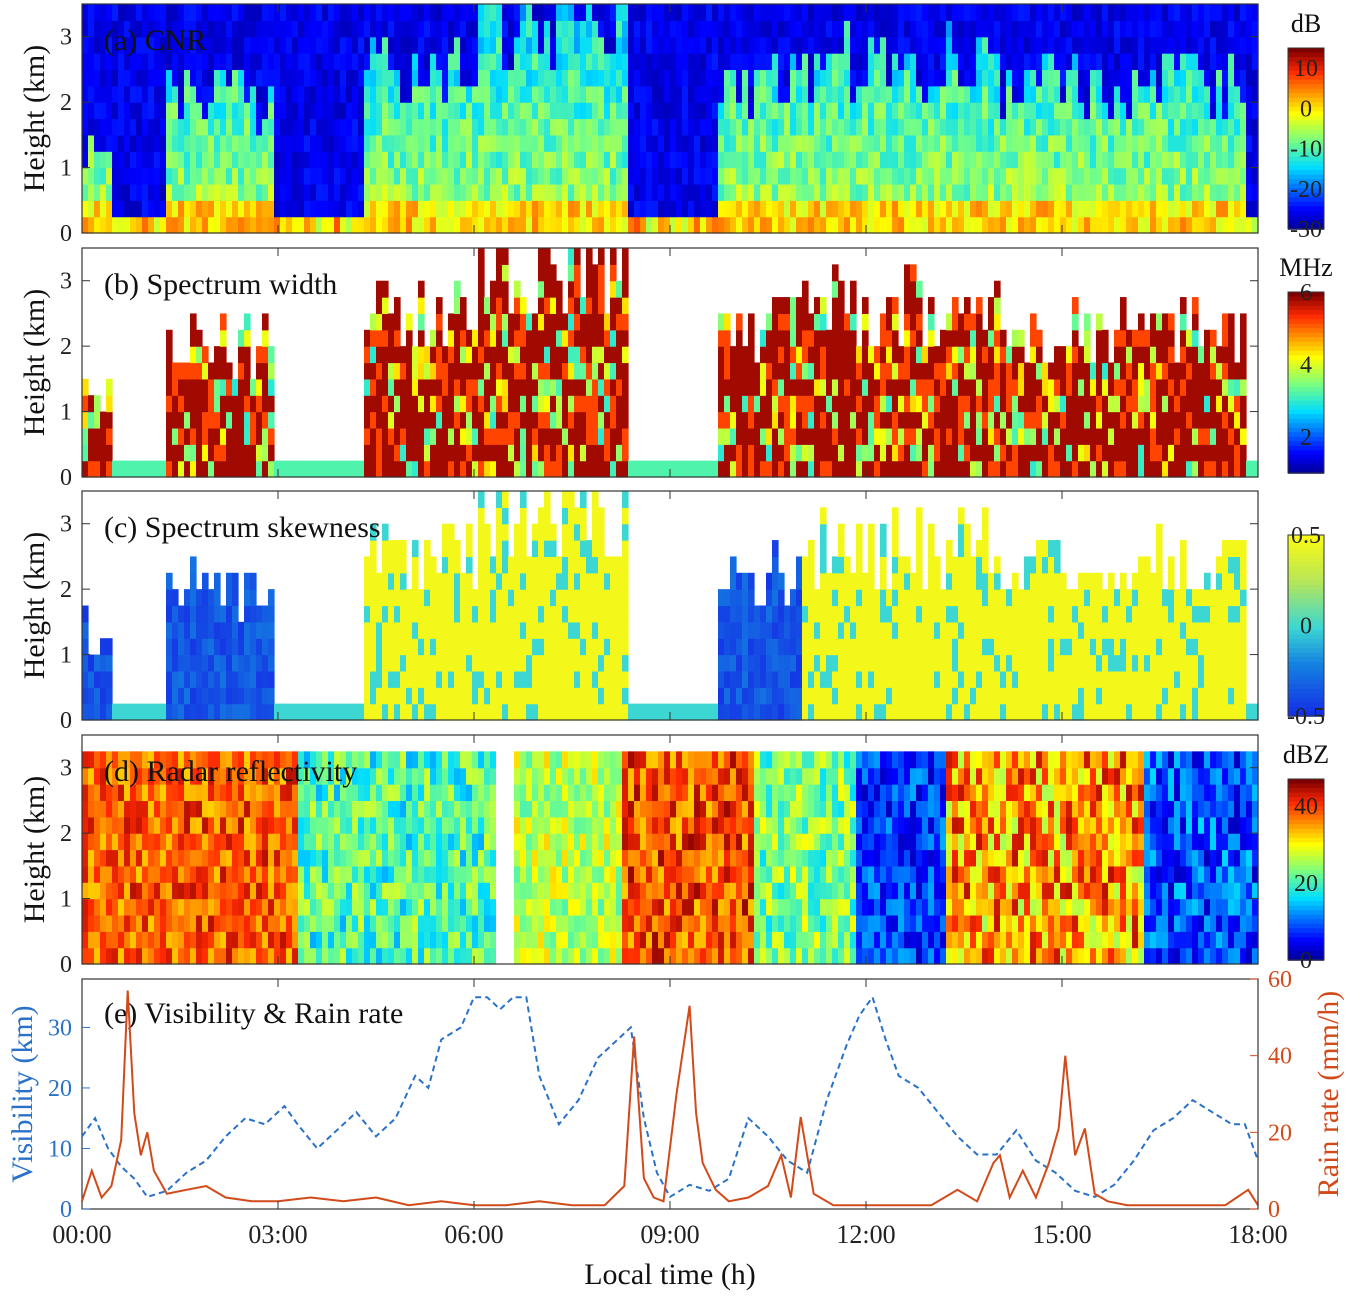 The height and width of the screenshot is (1297, 1371). What do you see at coordinates (1306, 293) in the screenshot?
I see `colorbar-tick-label: 6` at bounding box center [1306, 293].